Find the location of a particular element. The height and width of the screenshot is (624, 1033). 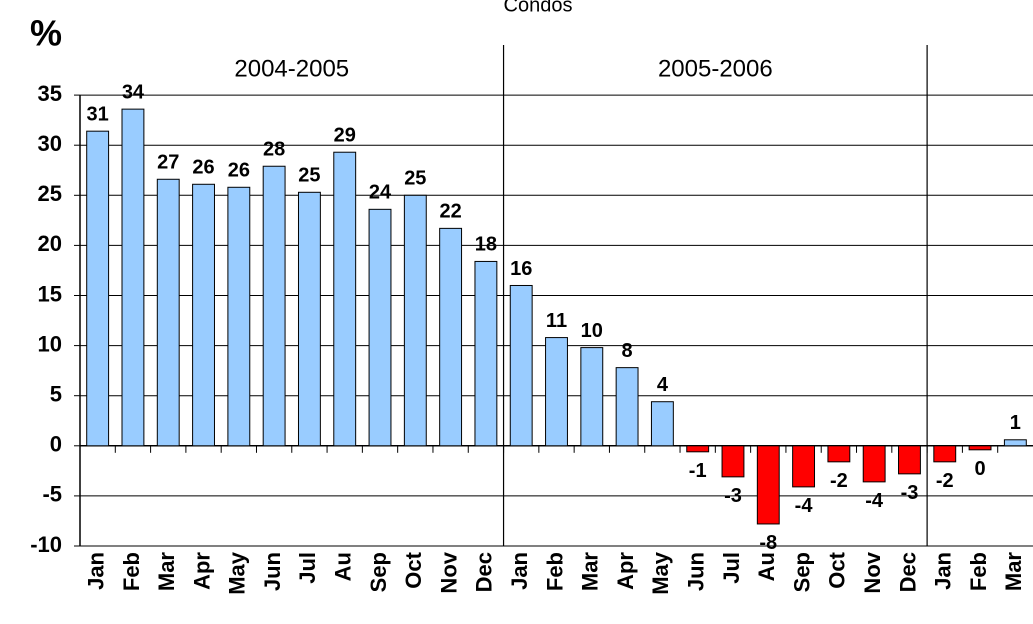

data-label: 27 is located at coordinates (168, 163).